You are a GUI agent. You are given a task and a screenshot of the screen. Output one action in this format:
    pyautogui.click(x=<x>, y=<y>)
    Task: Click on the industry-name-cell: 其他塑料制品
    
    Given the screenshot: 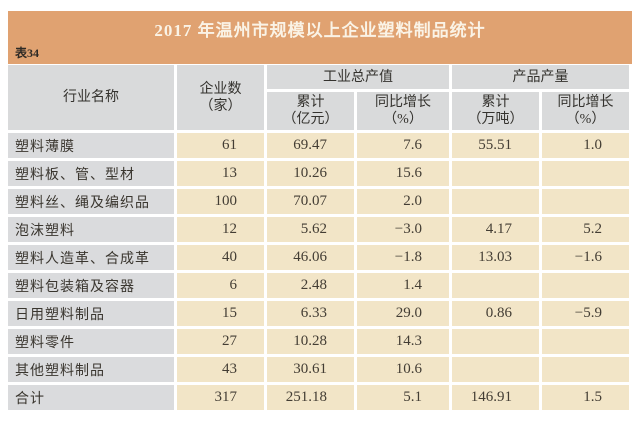 What is the action you would take?
    pyautogui.click(x=91, y=369)
    